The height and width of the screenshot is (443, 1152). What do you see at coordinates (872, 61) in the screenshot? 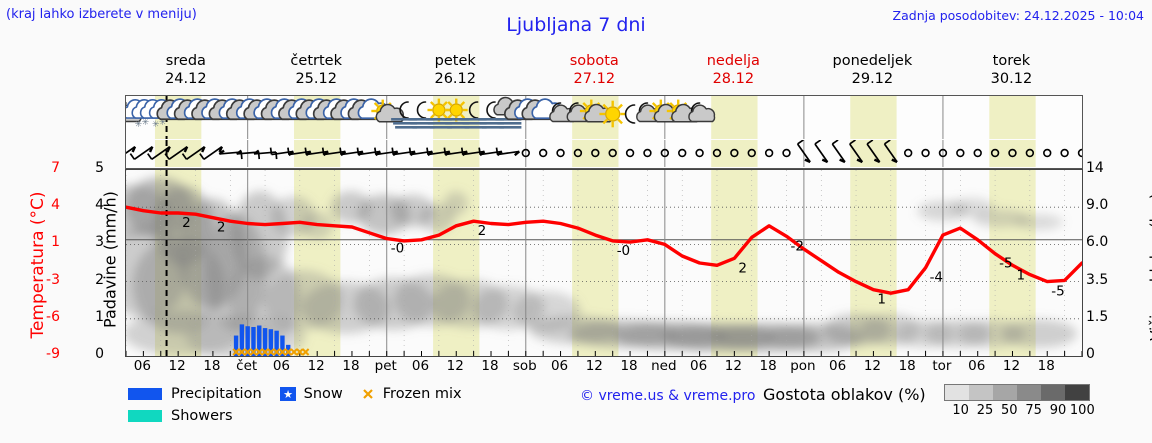
I see `day-name: ponedeljek` at bounding box center [872, 61].